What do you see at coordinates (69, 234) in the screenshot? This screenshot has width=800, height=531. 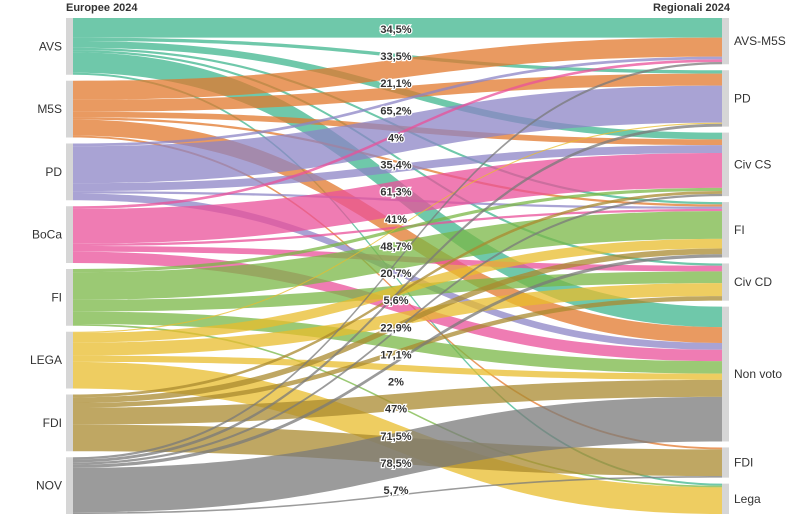 I see `left-node-bar-boca` at bounding box center [69, 234].